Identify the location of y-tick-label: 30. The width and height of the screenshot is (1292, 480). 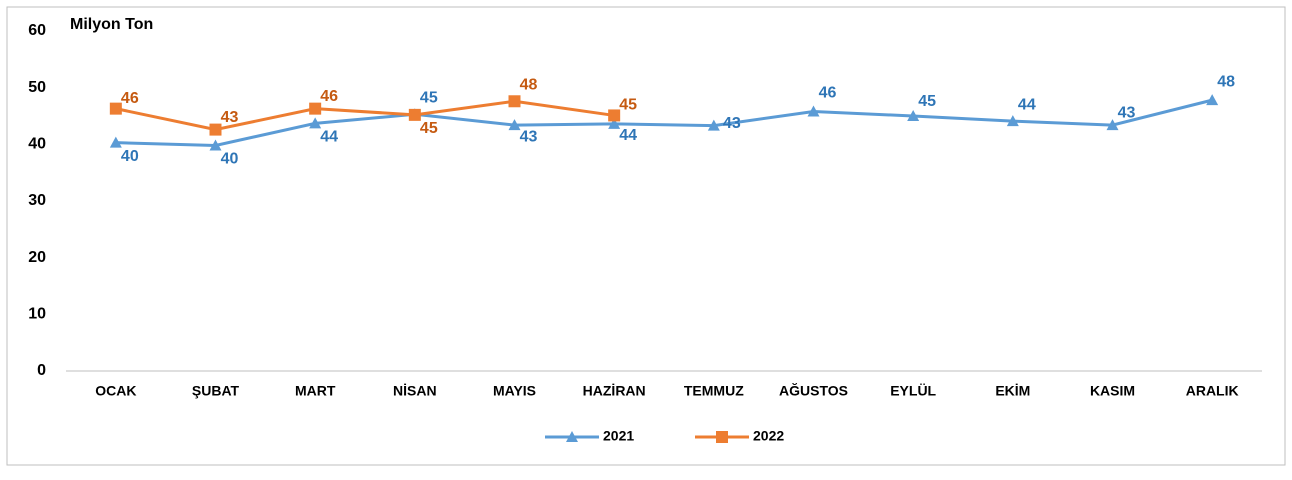
(37, 200).